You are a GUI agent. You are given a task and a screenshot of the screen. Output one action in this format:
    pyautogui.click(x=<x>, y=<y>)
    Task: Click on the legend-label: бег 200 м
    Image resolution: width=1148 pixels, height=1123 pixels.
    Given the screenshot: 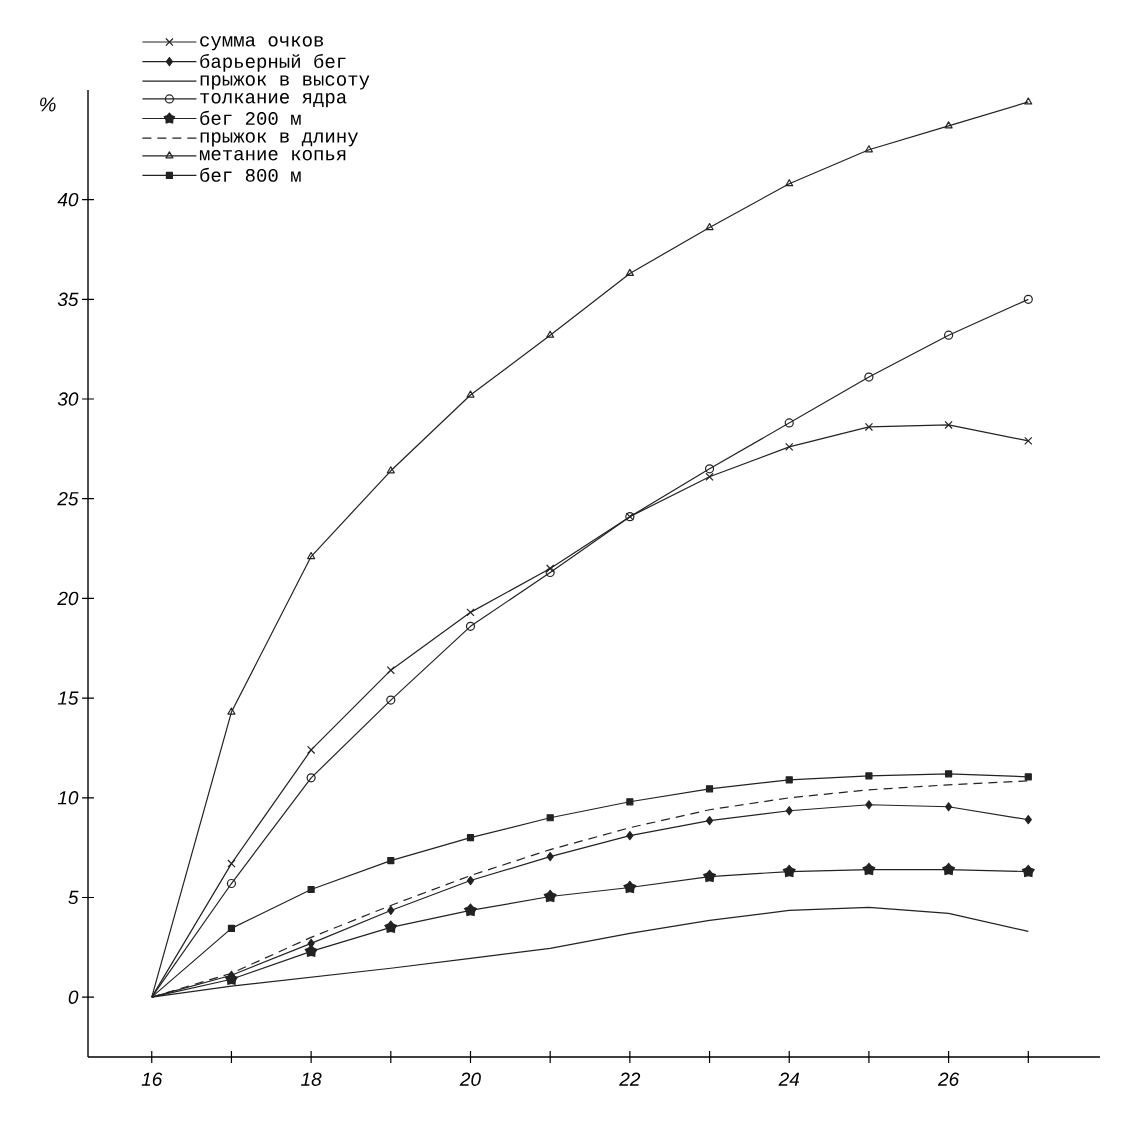 What is the action you would take?
    pyautogui.click(x=250, y=117)
    